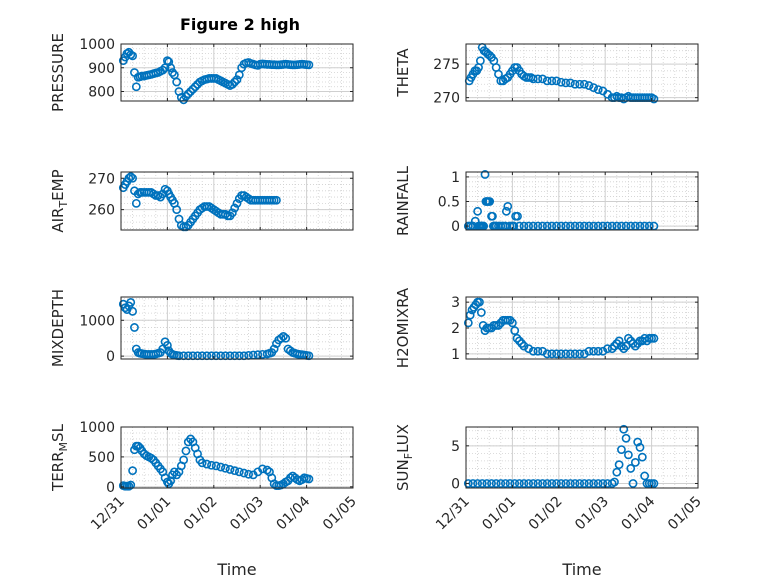  I want to click on y-axis-label: TERRMSL, so click(59, 457).